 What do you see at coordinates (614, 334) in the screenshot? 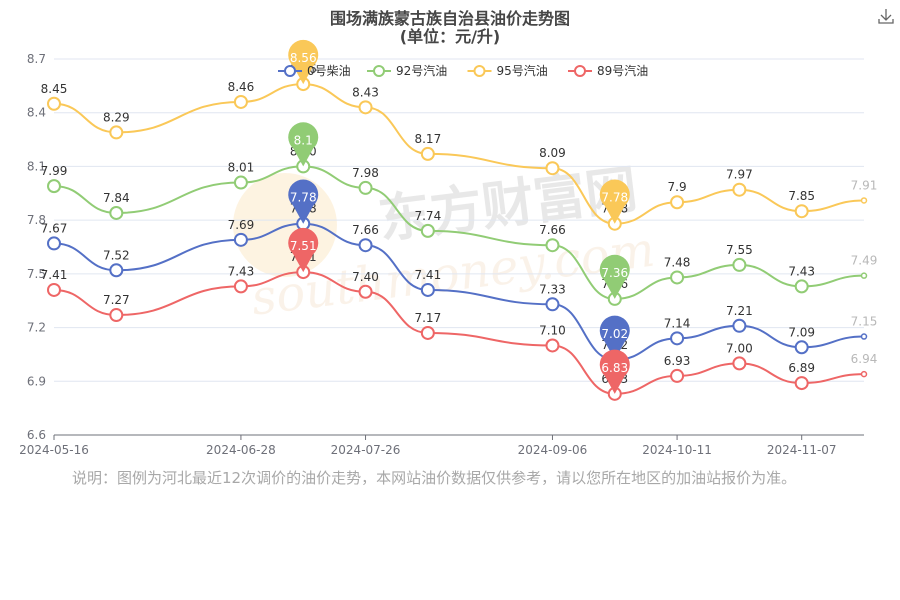
I see `pin-label: 7.02` at bounding box center [614, 334].